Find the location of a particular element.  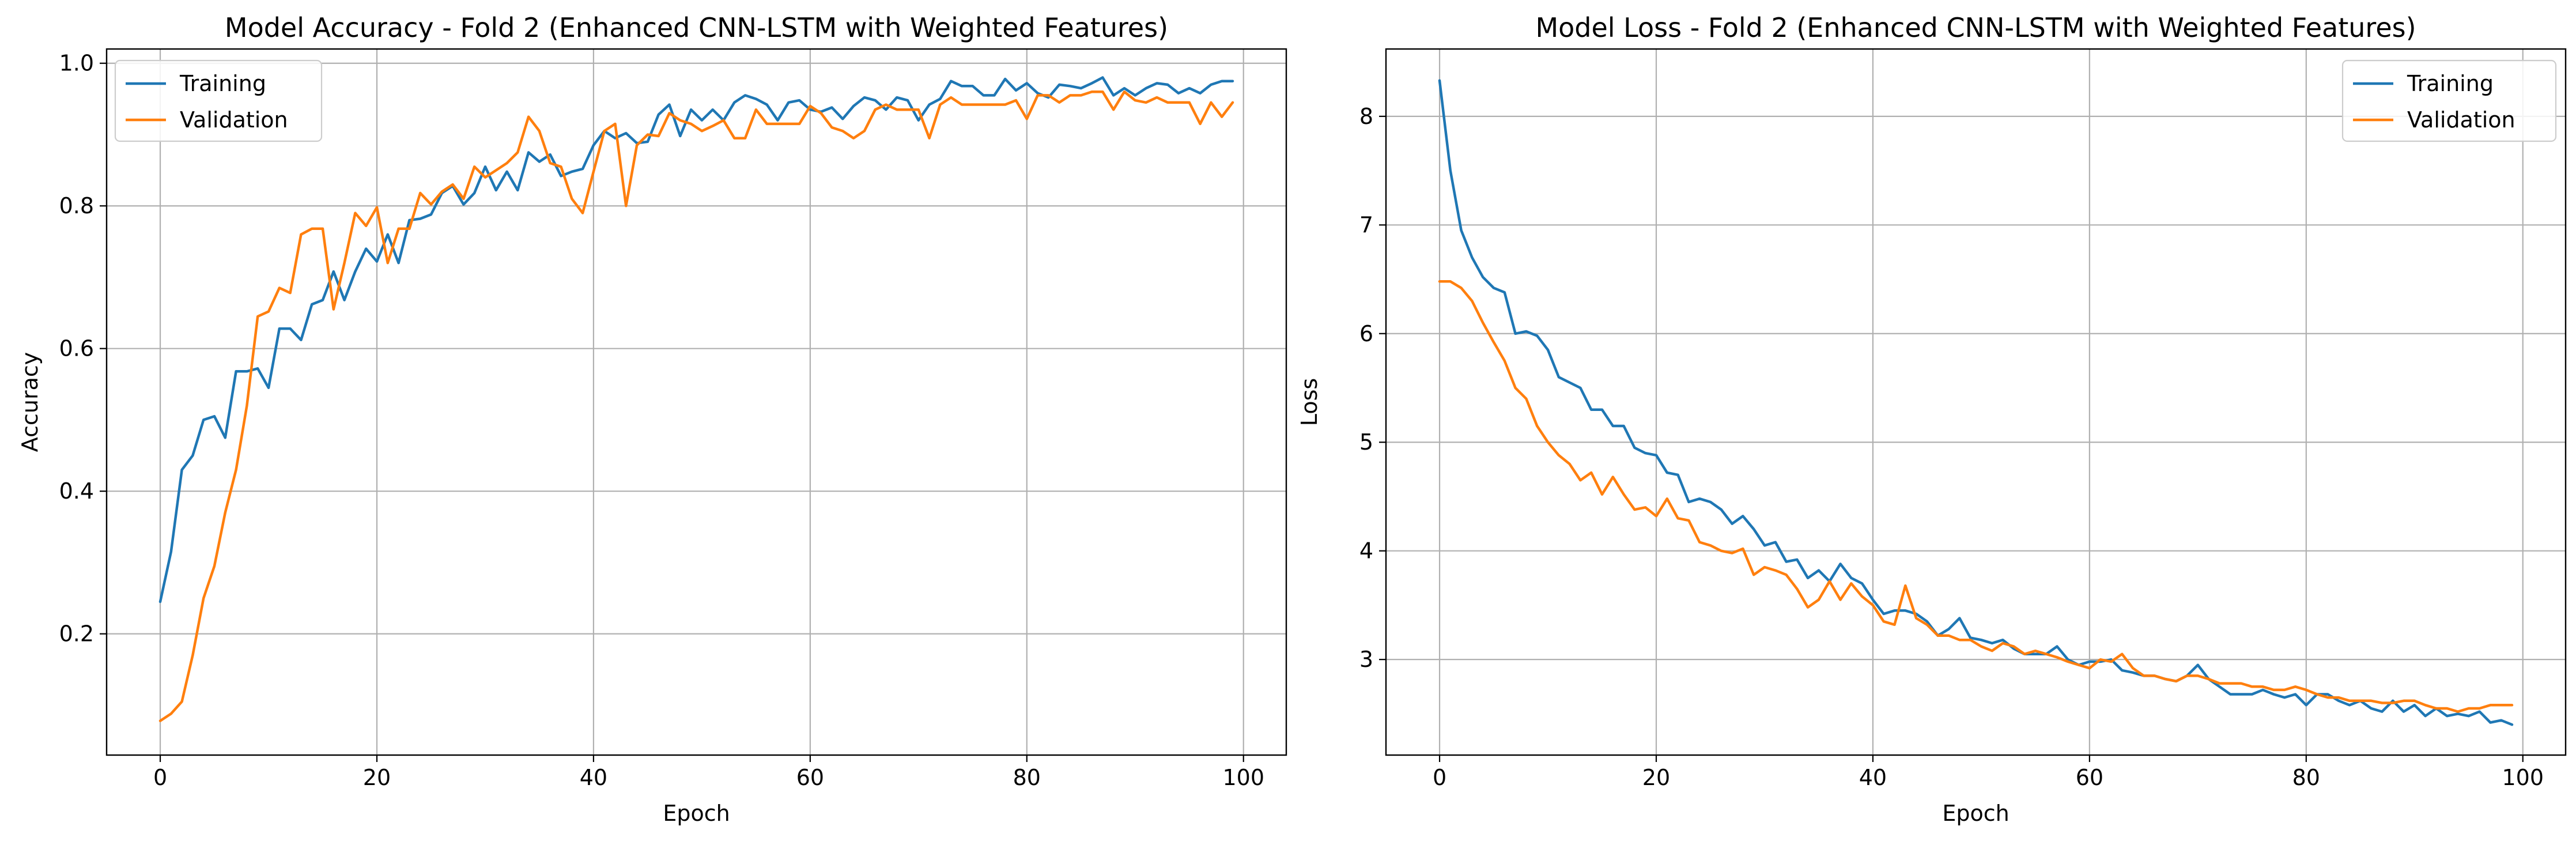

accuracy-ytick-label: 0.6 is located at coordinates (76, 349).